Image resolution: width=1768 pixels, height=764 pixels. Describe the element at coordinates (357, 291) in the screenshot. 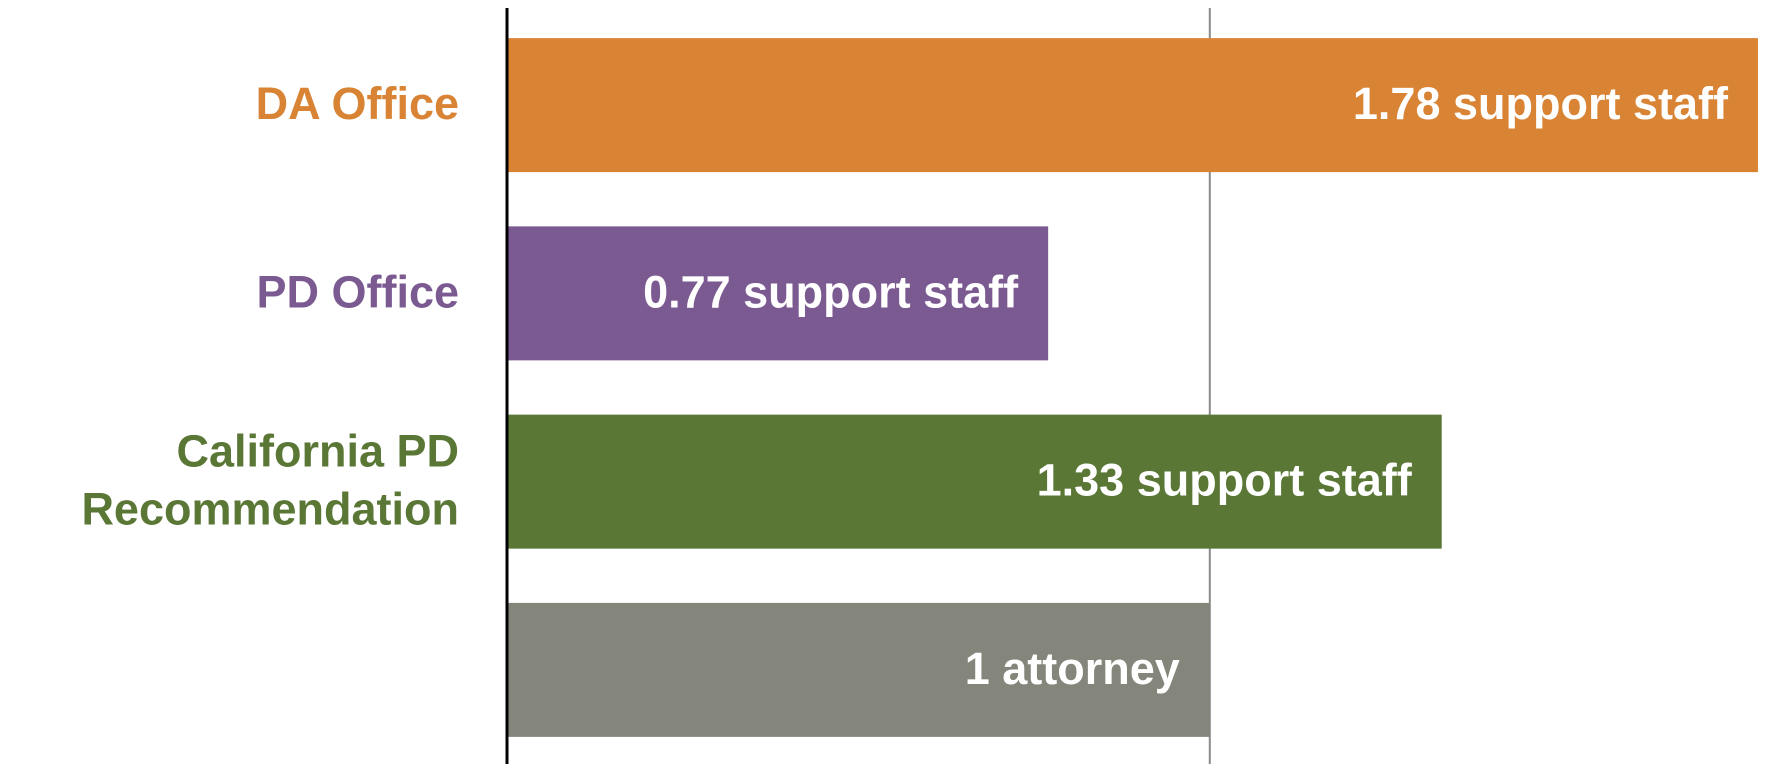

I see `category-label: PD Office` at that location.